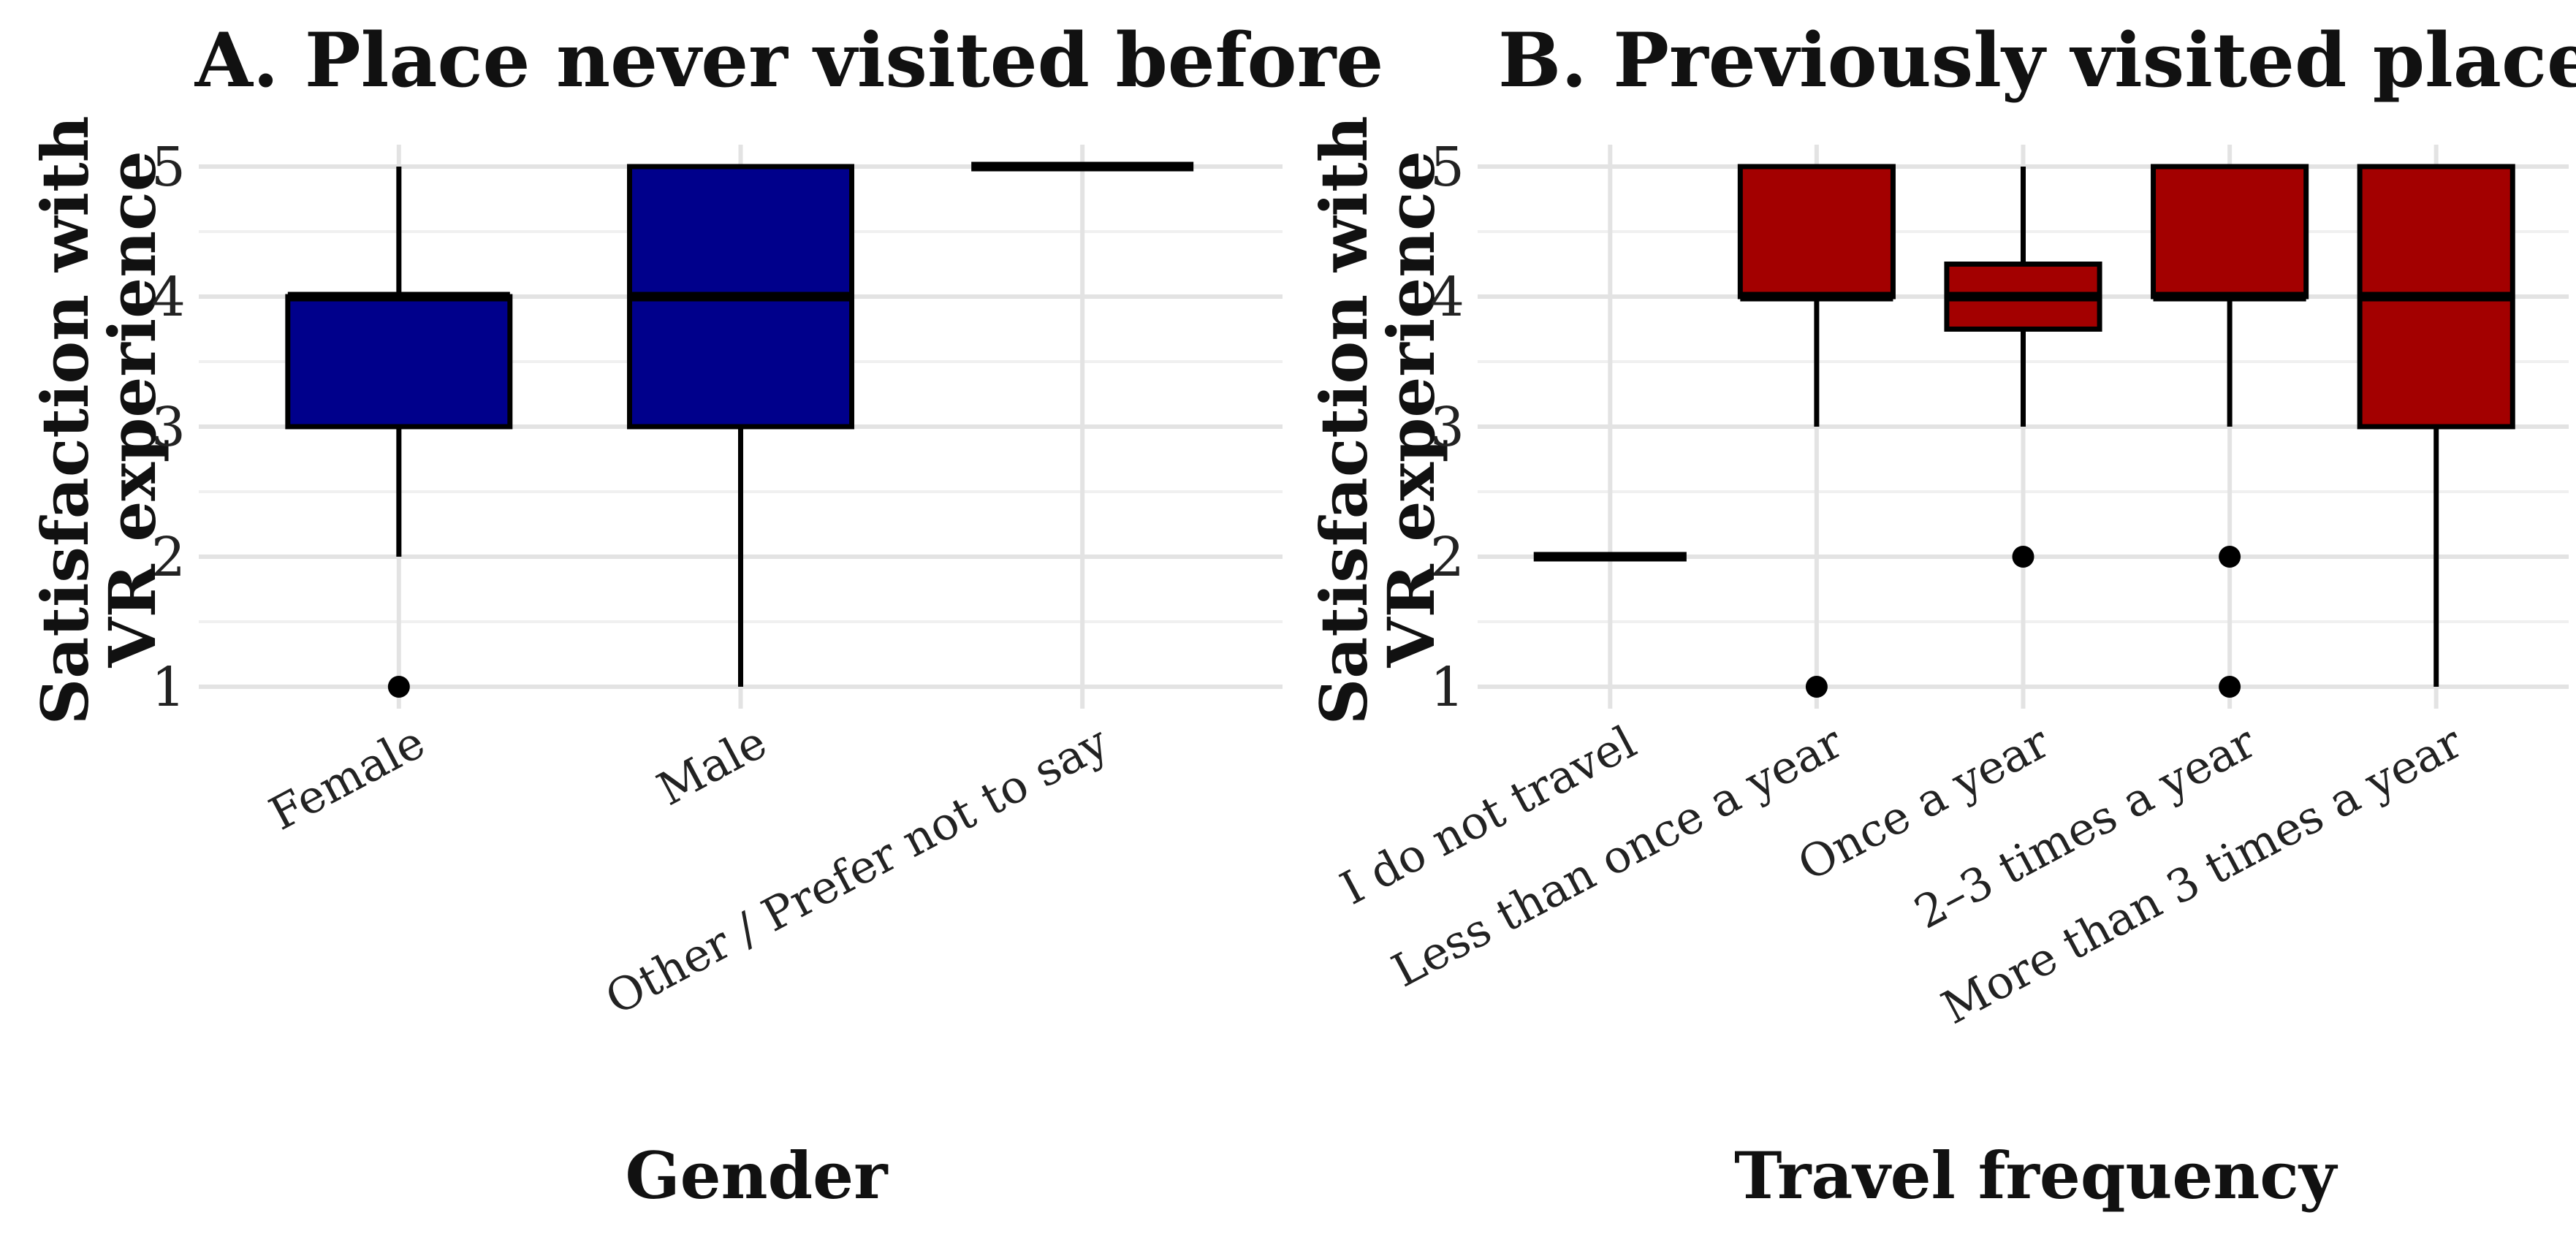 Image resolution: width=2576 pixels, height=1242 pixels. I want to click on panel-a-outlier-point, so click(398, 687).